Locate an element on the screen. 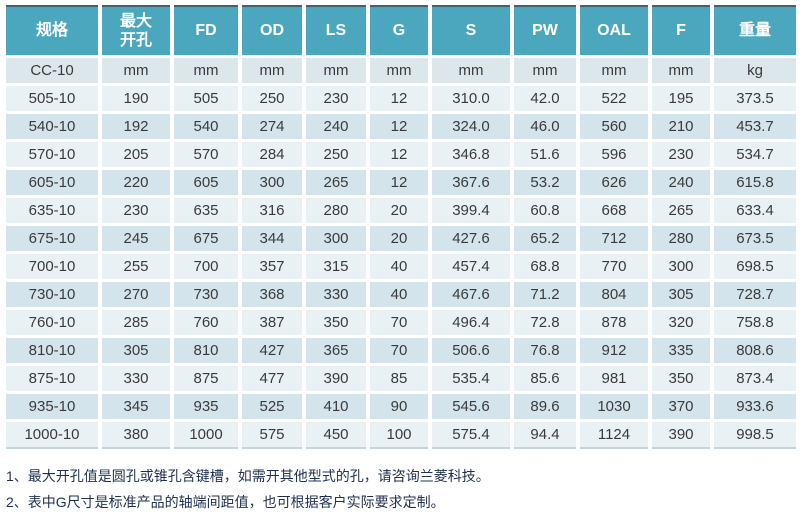 This screenshot has height=521, width=807. value-cell: 344 is located at coordinates (272, 238).